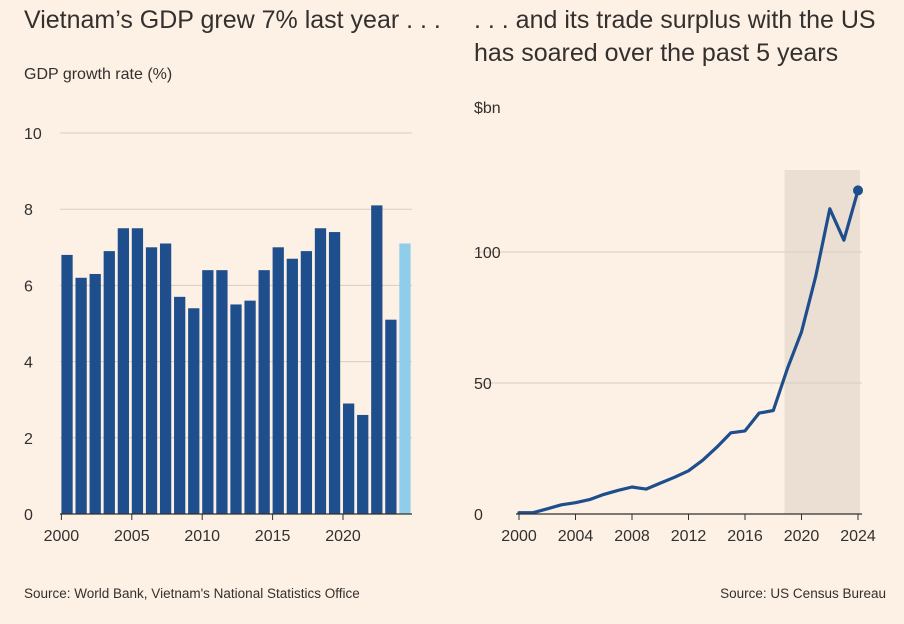 This screenshot has height=624, width=904. What do you see at coordinates (576, 536) in the screenshot?
I see `x-tick-label: 2004` at bounding box center [576, 536].